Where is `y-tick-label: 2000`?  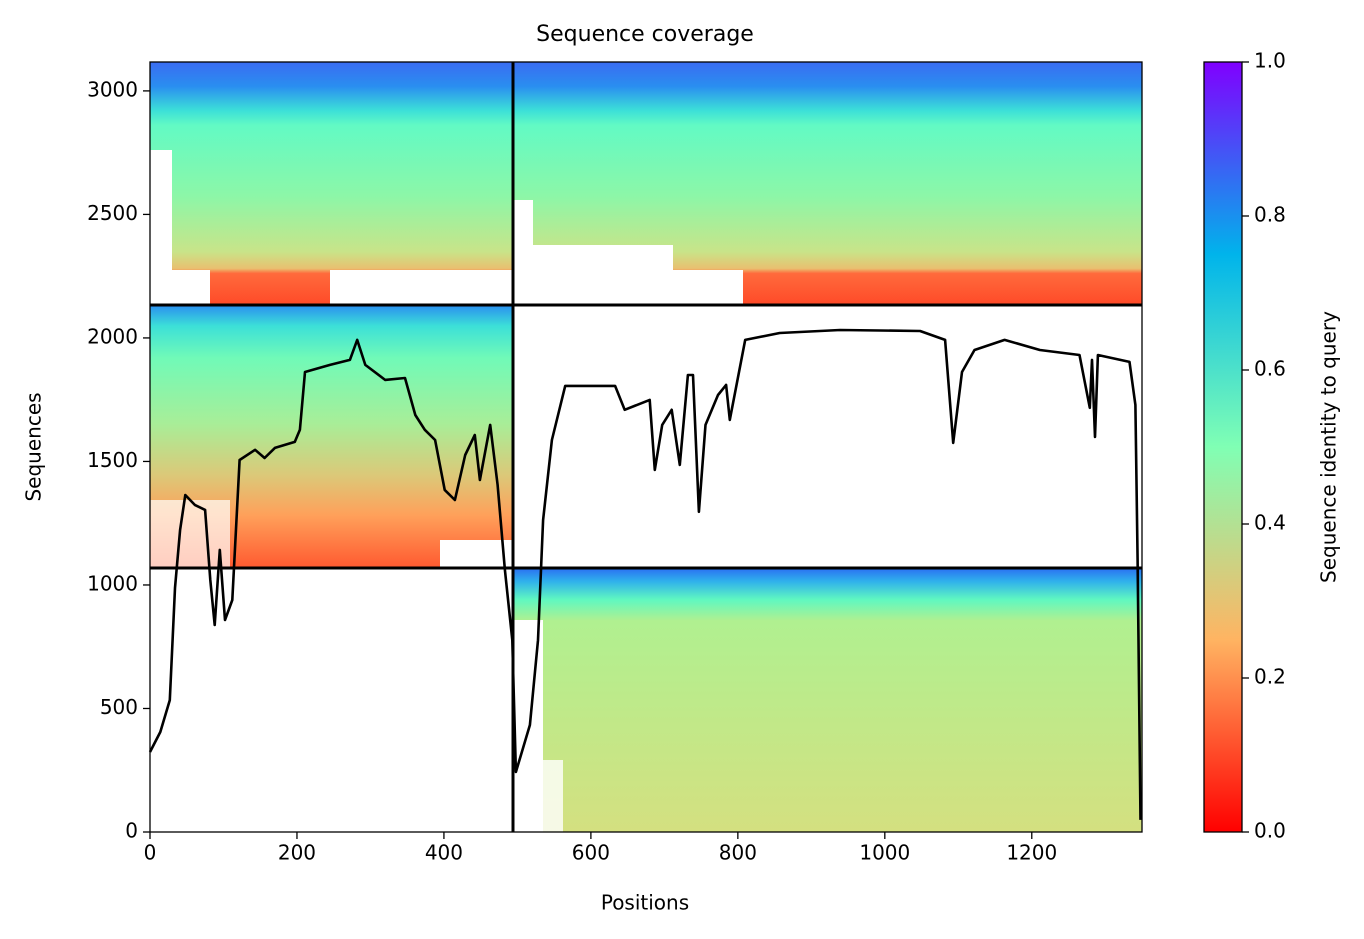
y-tick-label: 2000 is located at coordinates (112, 336).